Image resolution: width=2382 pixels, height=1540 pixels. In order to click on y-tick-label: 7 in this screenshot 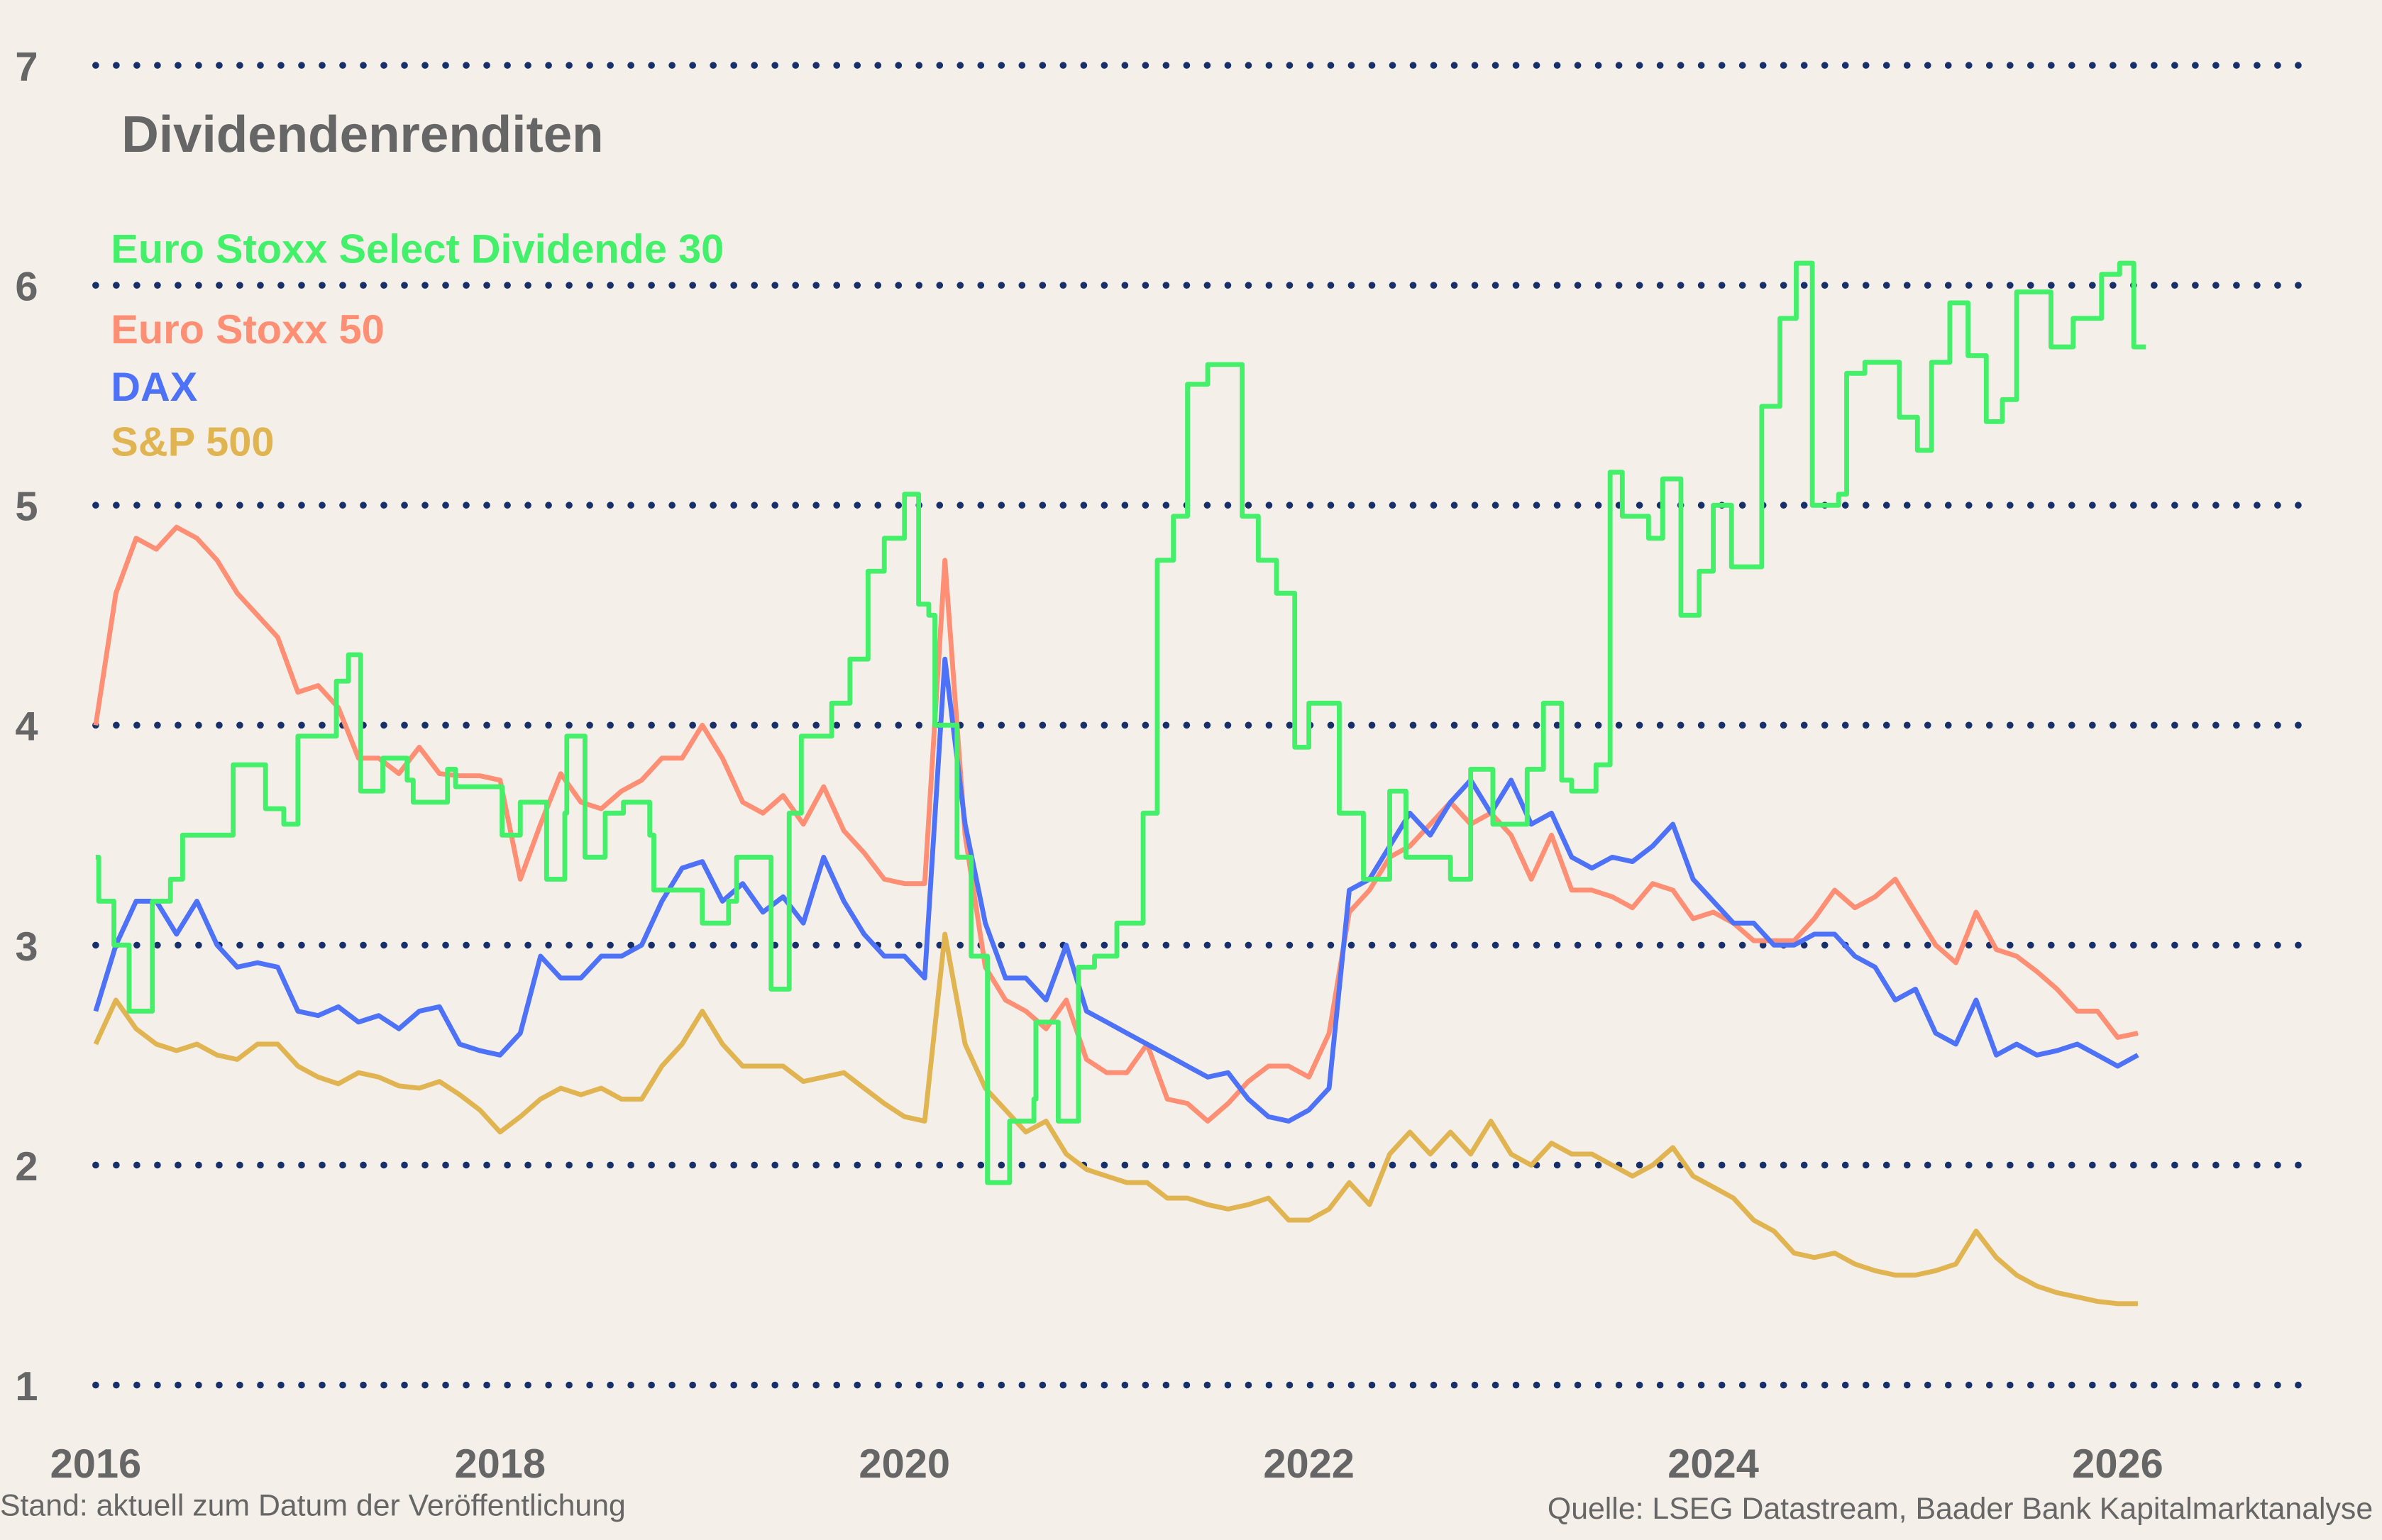, I will do `click(26, 67)`.